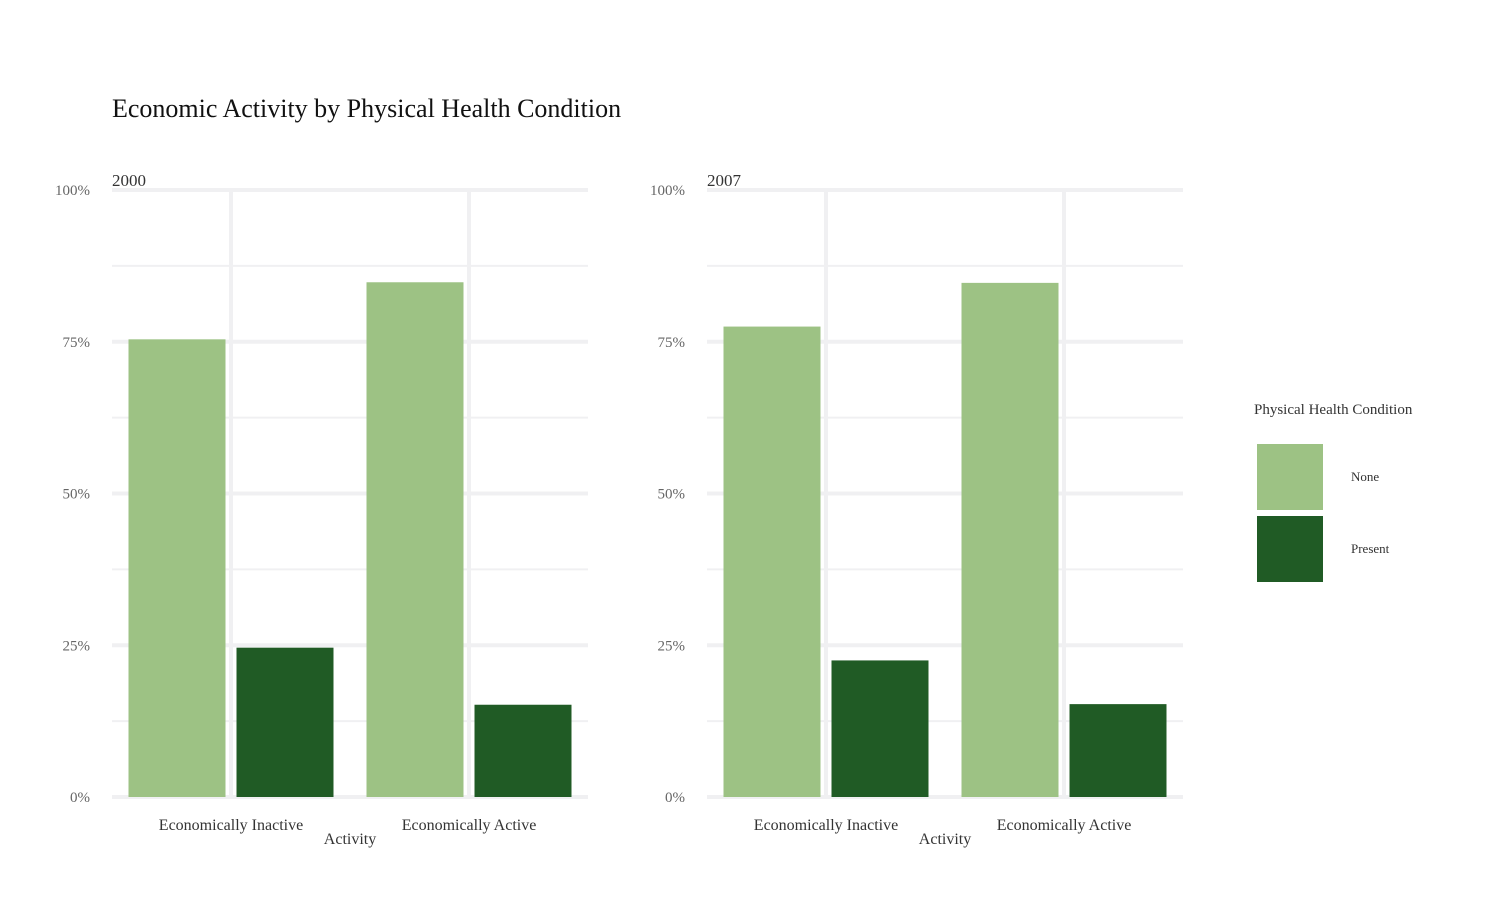  Describe the element at coordinates (1290, 549) in the screenshot. I see `legend-swatch-present` at that location.